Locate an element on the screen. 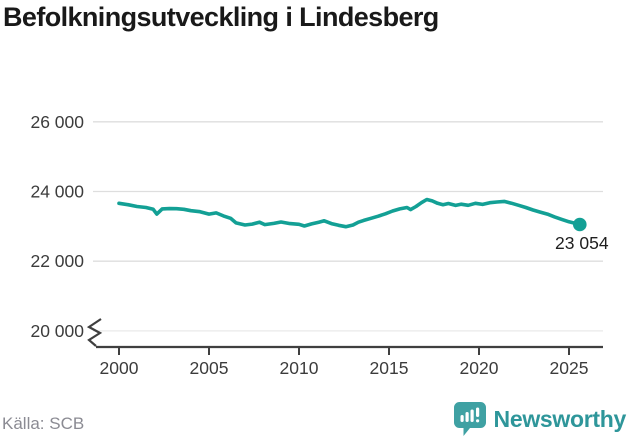 This screenshot has width=631, height=439. population-line is located at coordinates (349, 213).